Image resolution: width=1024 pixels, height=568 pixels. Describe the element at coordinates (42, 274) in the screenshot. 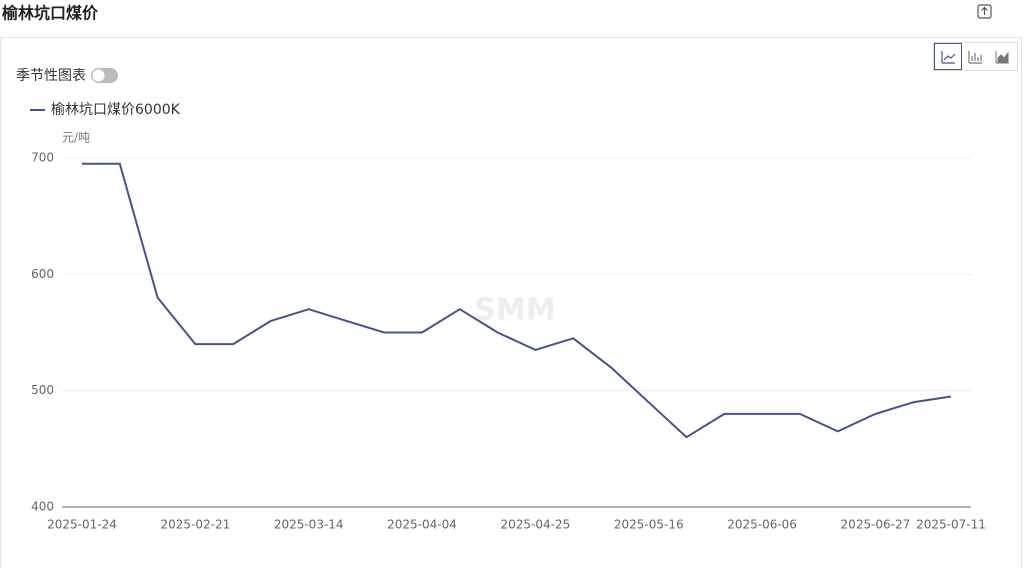

I see `y-tick-label: 600` at that location.